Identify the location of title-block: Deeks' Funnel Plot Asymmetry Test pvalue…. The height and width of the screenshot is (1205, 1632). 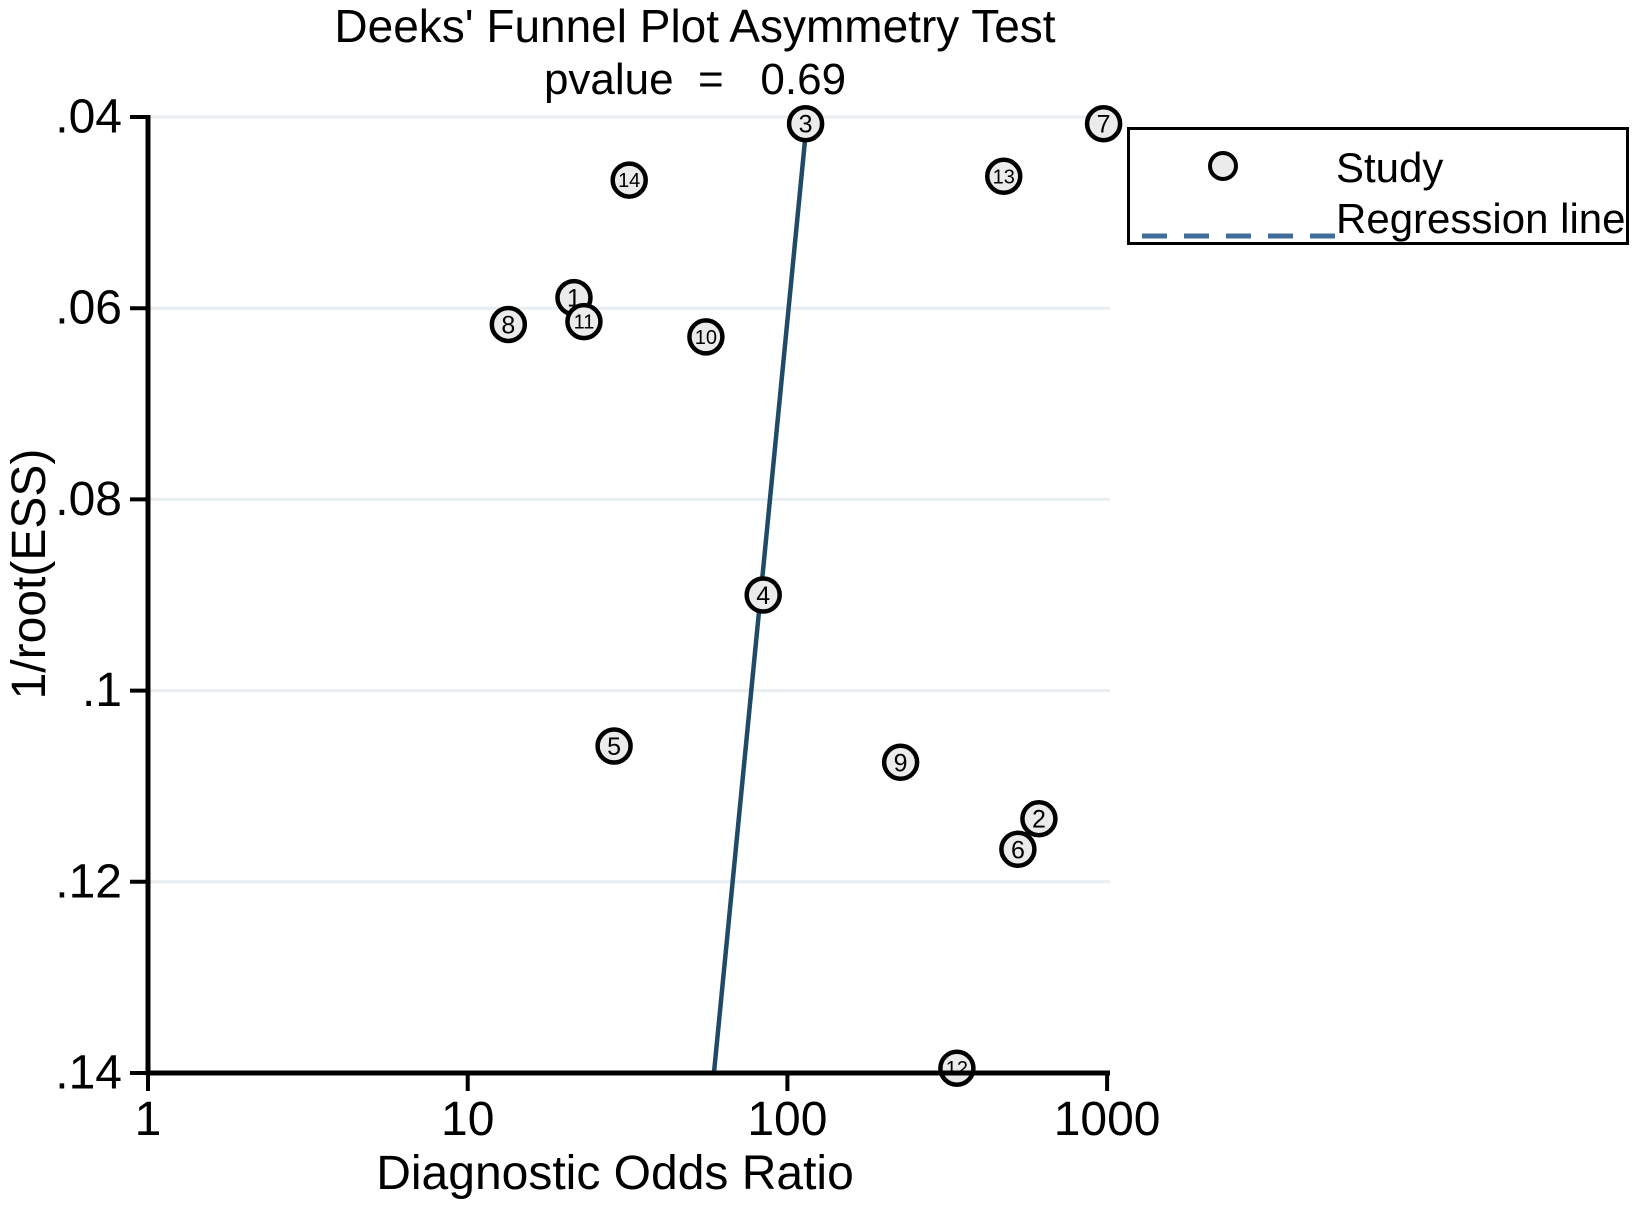
(695, 52).